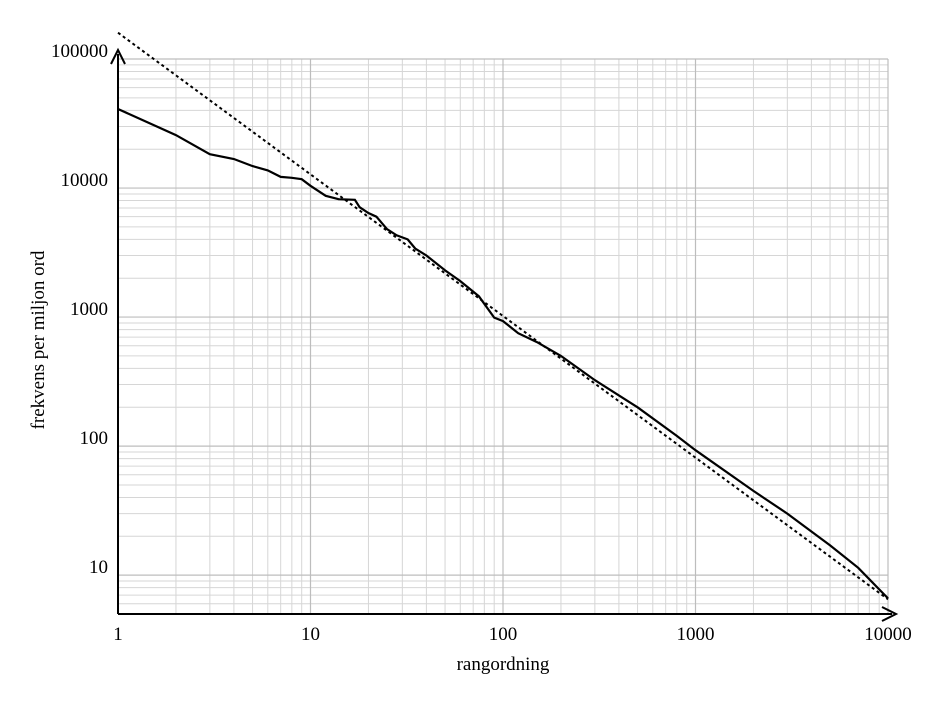 The height and width of the screenshot is (710, 946). I want to click on y-tick-label: 1000, so click(89, 309).